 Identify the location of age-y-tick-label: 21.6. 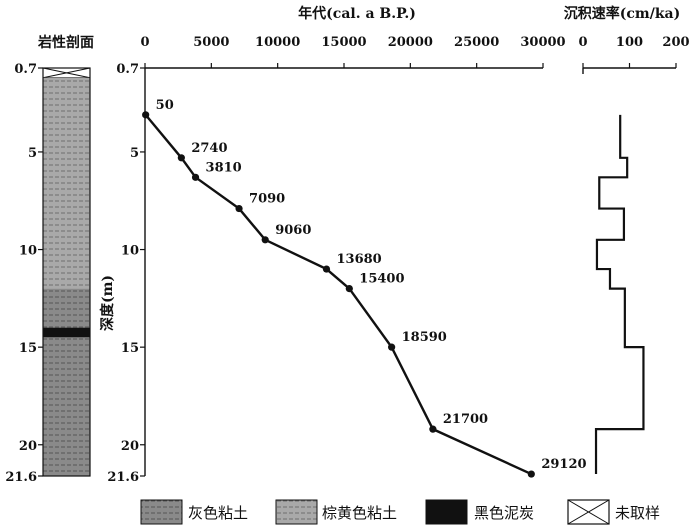
(123, 477).